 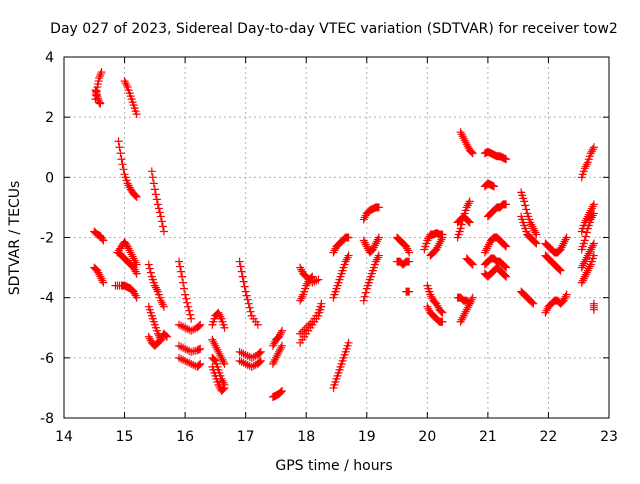 I want to click on y-tick-label: -2, so click(x=47, y=239).